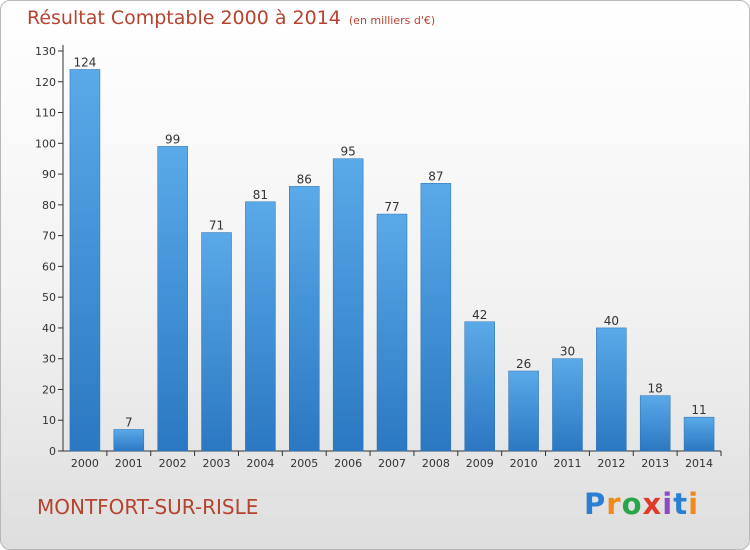 The image size is (750, 550). What do you see at coordinates (655, 389) in the screenshot?
I see `bar-value-label: 18` at bounding box center [655, 389].